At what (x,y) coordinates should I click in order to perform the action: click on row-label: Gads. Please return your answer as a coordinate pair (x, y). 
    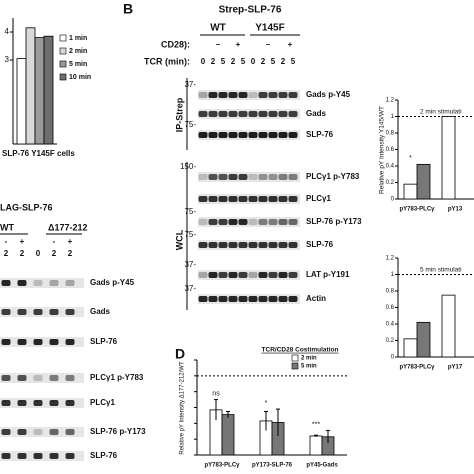
    Looking at the image, I should click on (316, 113).